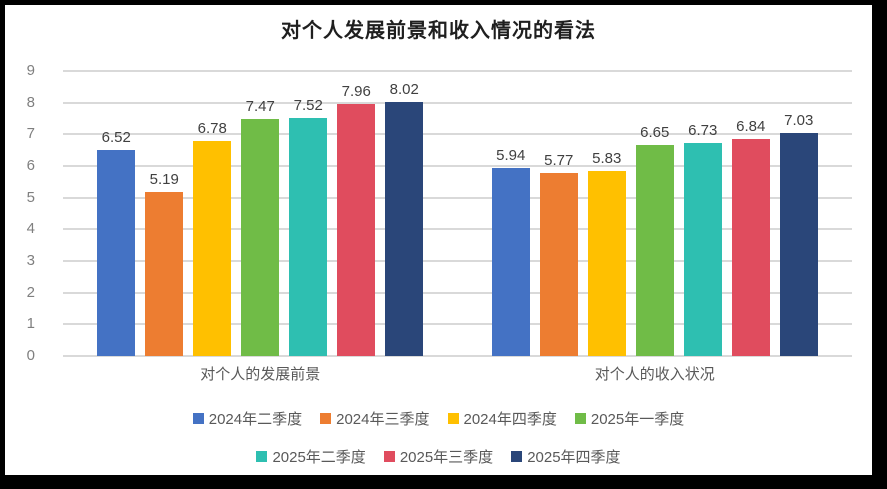 The height and width of the screenshot is (489, 887). I want to click on bar-group-item: 5.94, so click(510, 213).